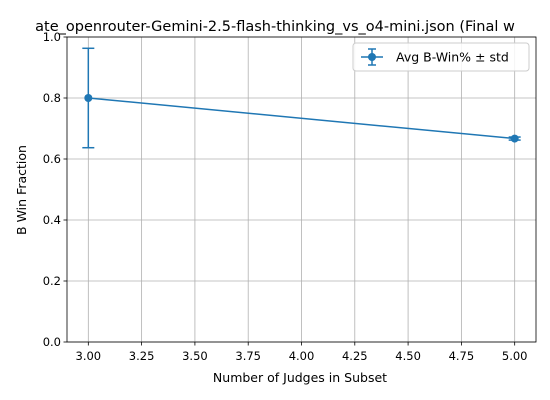  What do you see at coordinates (408, 356) in the screenshot?
I see `x-tick-label-6: 4.50` at bounding box center [408, 356].